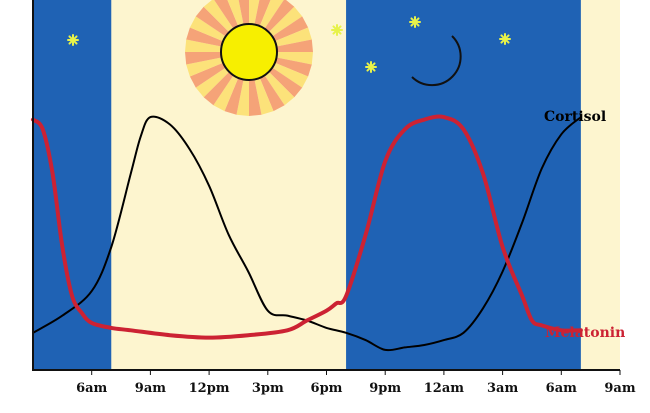 The height and width of the screenshot is (413, 650). I want to click on x-axis-ticks: 6am 9am 12pm 3pm 6pm 9pm 12am 3am 6am 9am, so click(356, 383).